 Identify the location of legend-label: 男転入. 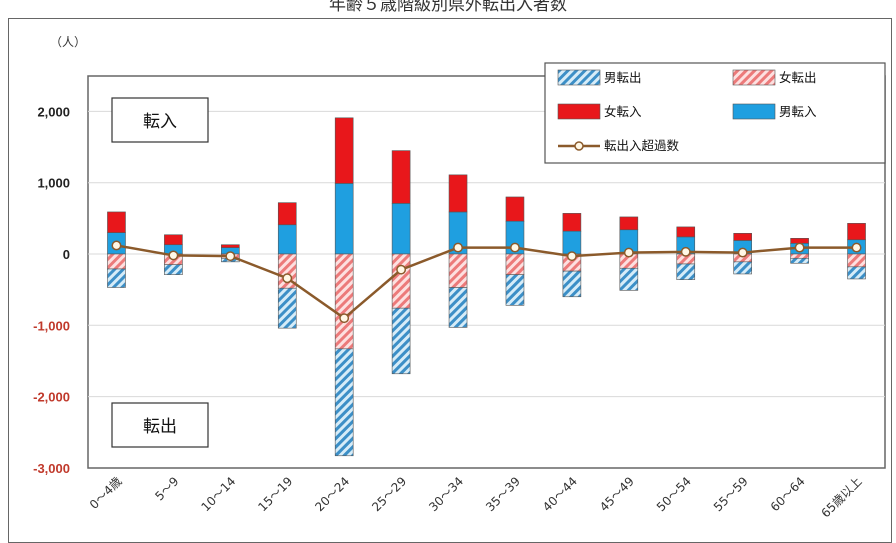
(798, 111).